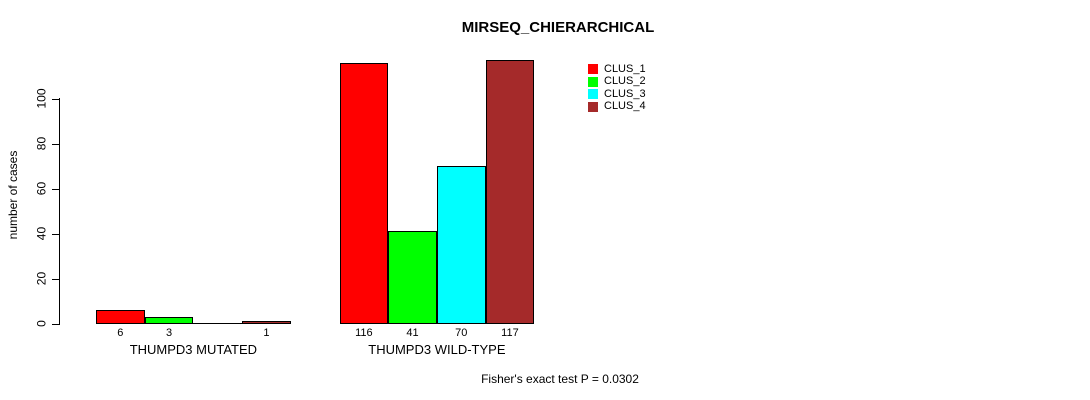 Image resolution: width=1090 pixels, height=400 pixels. Describe the element at coordinates (169, 320) in the screenshot. I see `bar-clus_2-group1` at that location.